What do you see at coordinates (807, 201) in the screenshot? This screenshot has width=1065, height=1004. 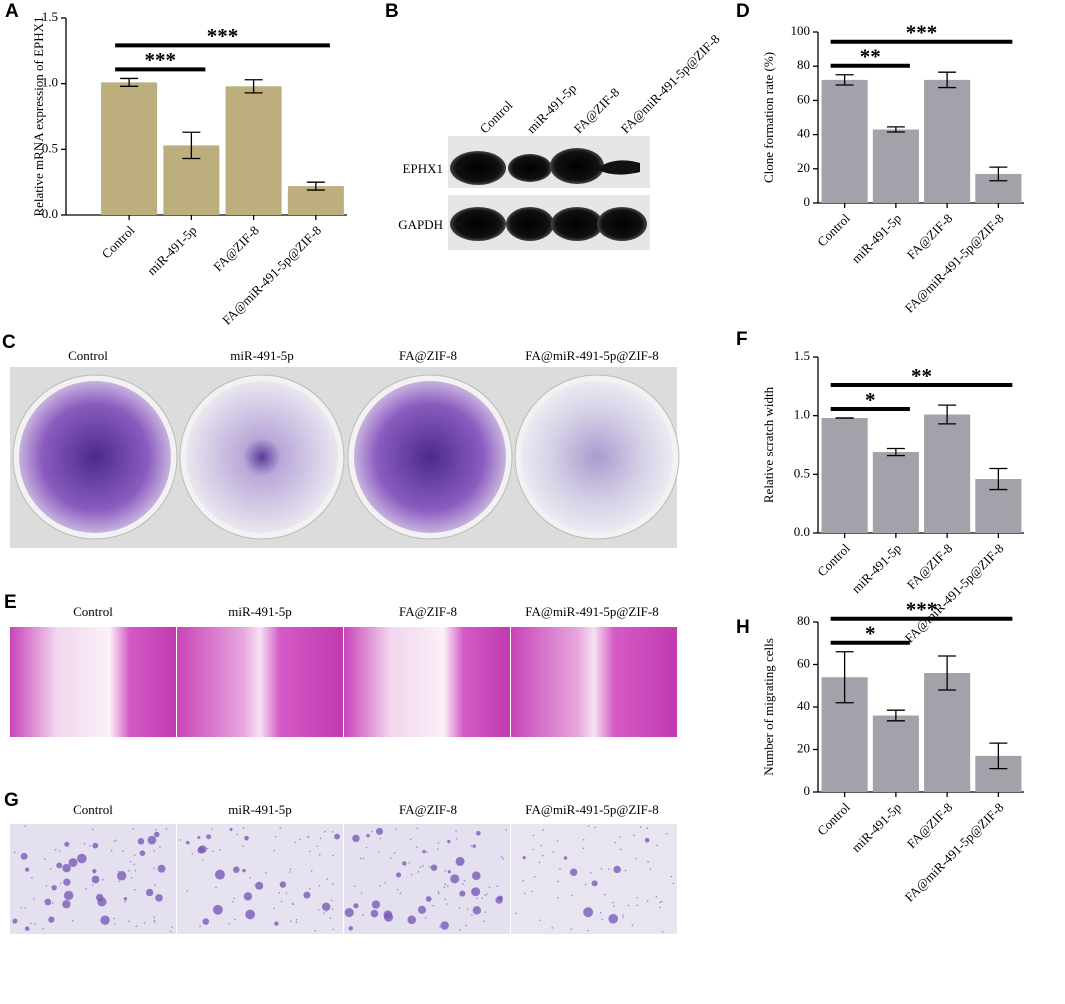 I see `y-tick-label: 0` at bounding box center [807, 201].